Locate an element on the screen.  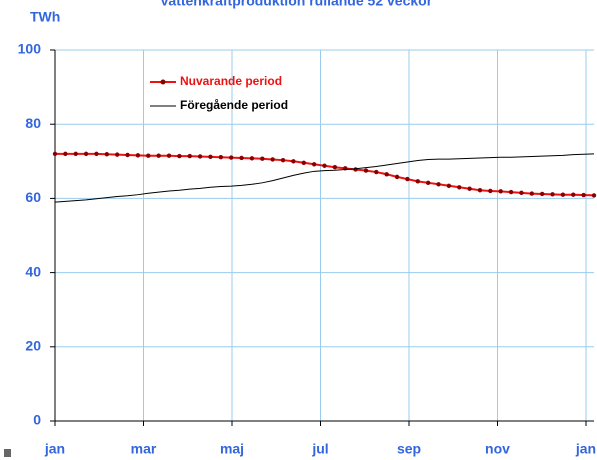
x-tick-label: sep is located at coordinates (409, 449).